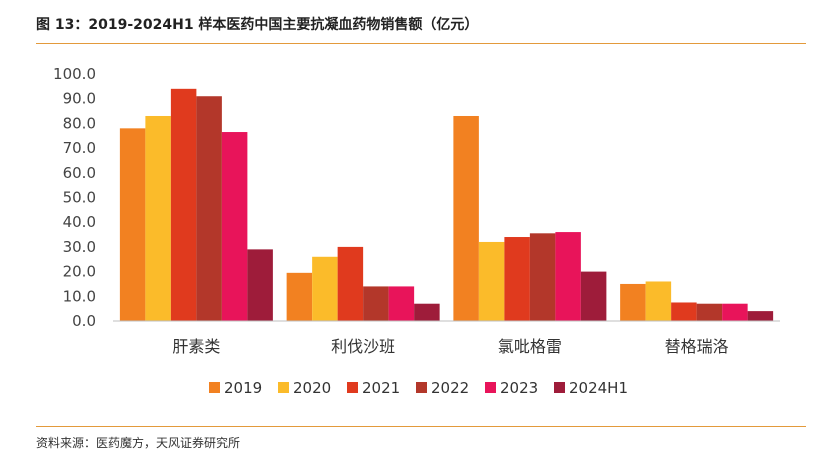 The height and width of the screenshot is (458, 831). What do you see at coordinates (138, 443) in the screenshot?
I see `source-note: 资料来源：医药魔方，天风证券研究所` at bounding box center [138, 443].